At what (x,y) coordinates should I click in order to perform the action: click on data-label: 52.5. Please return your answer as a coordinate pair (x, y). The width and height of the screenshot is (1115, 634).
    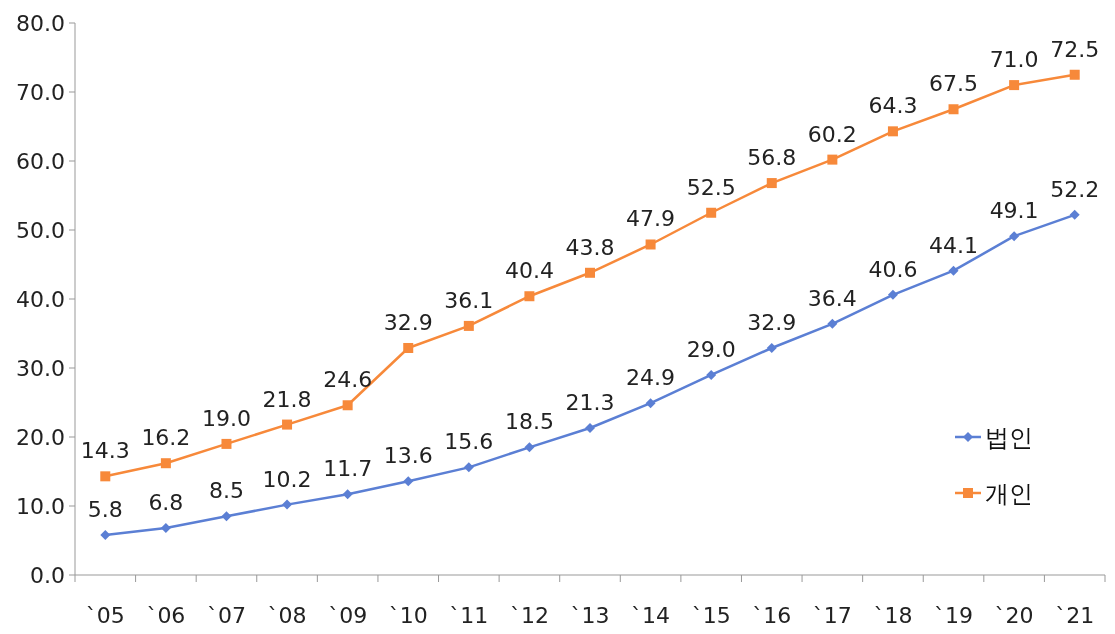
    Looking at the image, I should click on (711, 187).